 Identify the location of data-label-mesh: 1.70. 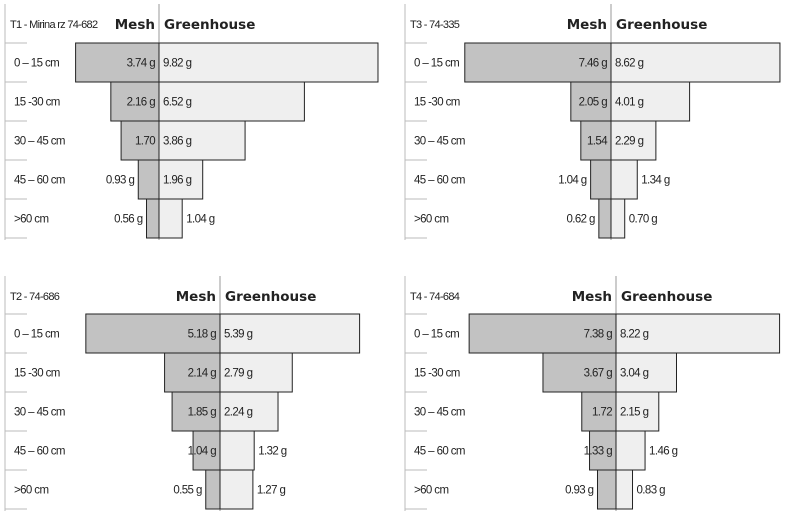
(145, 142).